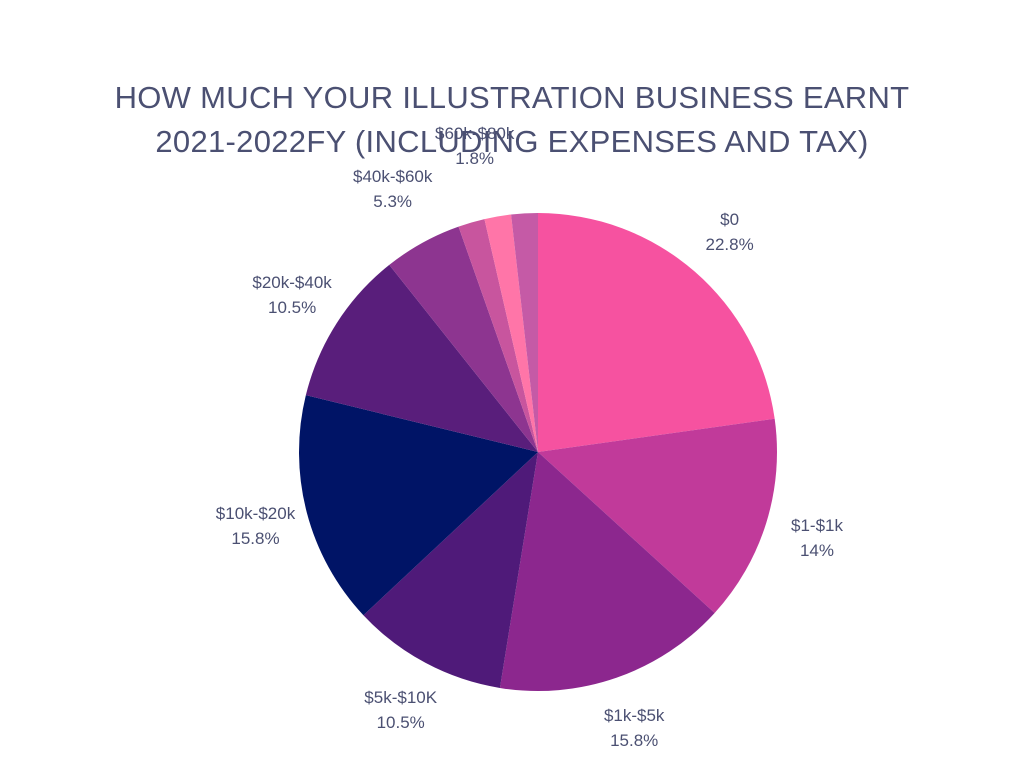 This screenshot has height=768, width=1024. Describe the element at coordinates (292, 282) in the screenshot. I see `slice-label-name: $20k-$40k` at that location.